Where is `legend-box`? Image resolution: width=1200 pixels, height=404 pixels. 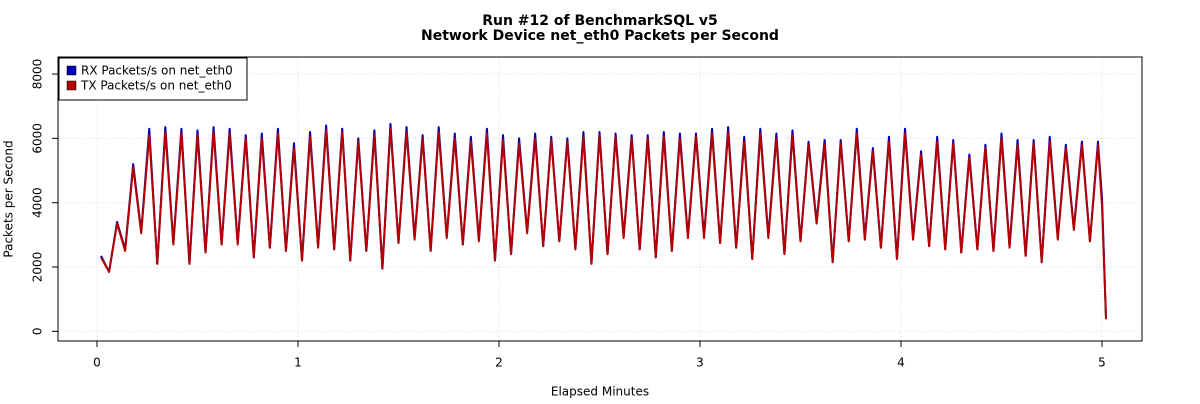 legend-box is located at coordinates (153, 79).